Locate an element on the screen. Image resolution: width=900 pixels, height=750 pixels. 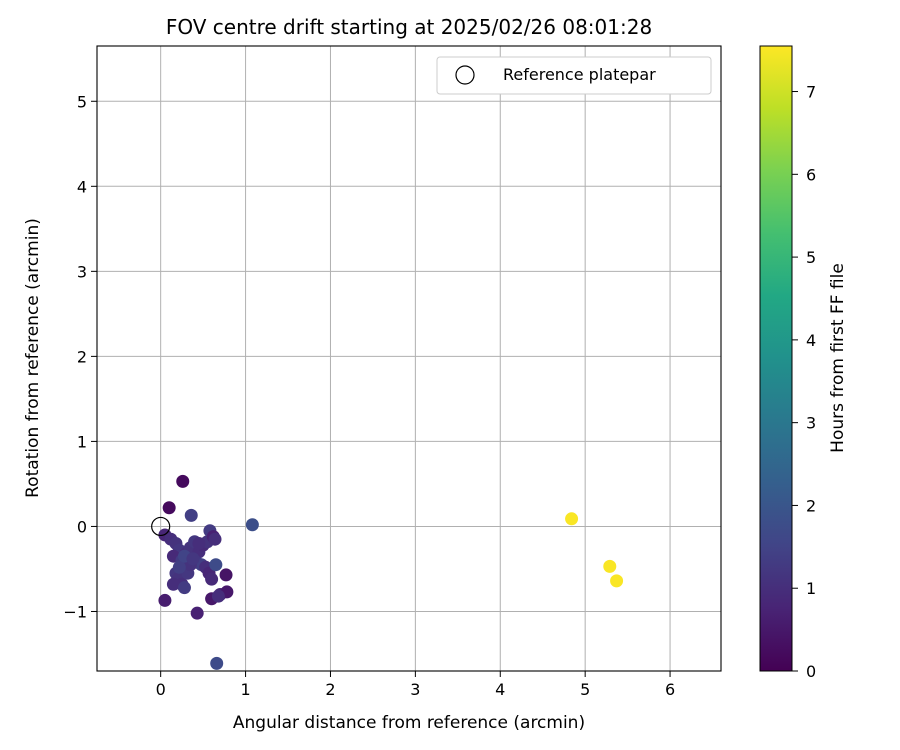
colorbar-tick-label: 6 is located at coordinates (811, 174).